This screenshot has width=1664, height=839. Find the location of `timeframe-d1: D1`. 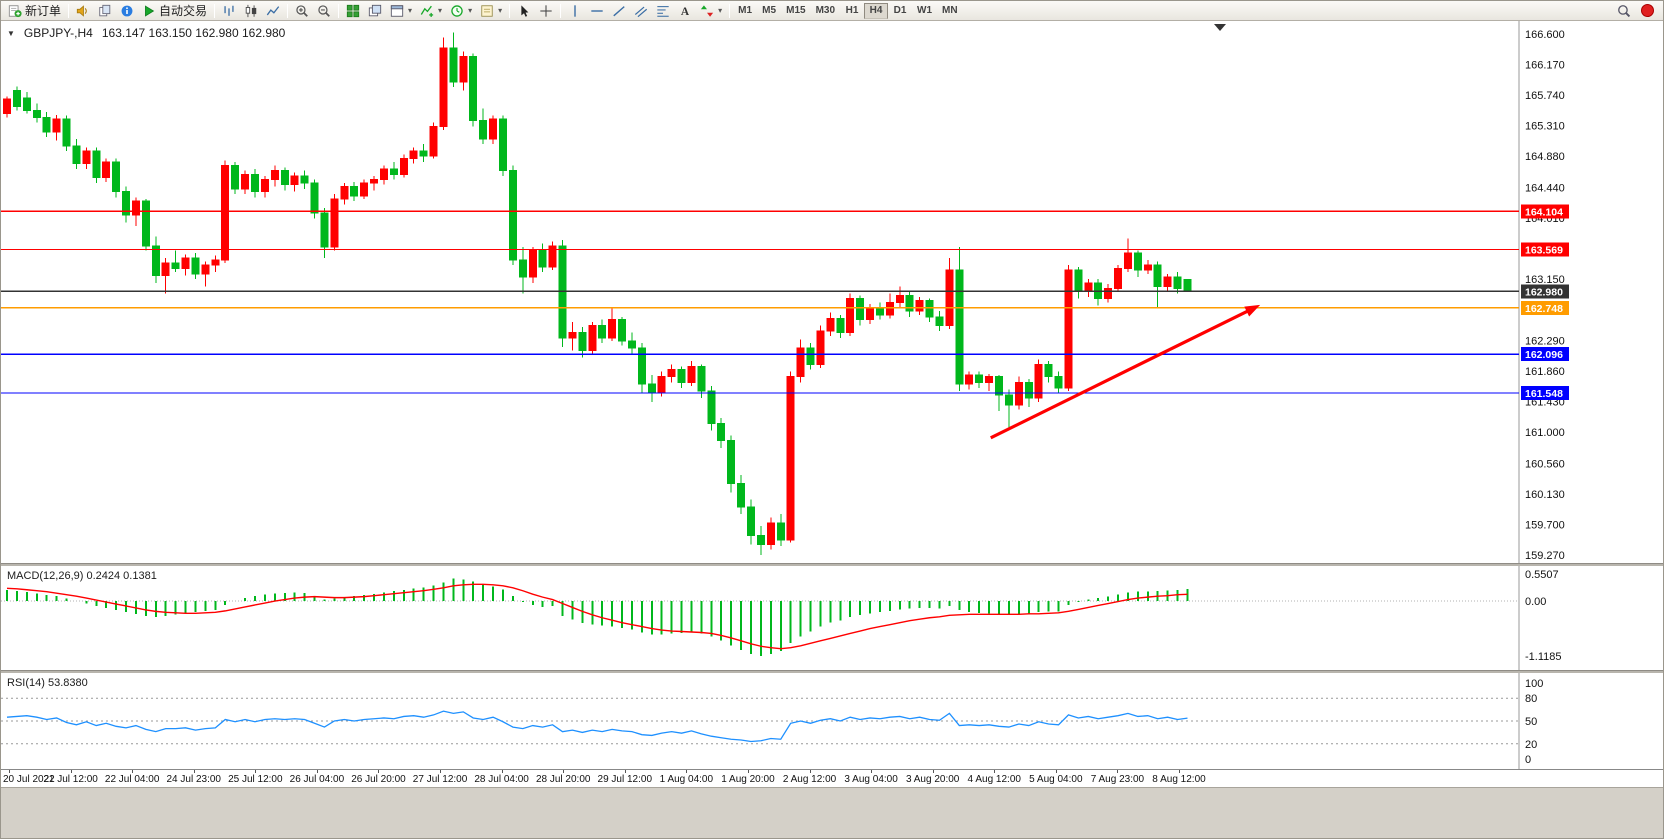

timeframe-d1: D1 is located at coordinates (900, 11).